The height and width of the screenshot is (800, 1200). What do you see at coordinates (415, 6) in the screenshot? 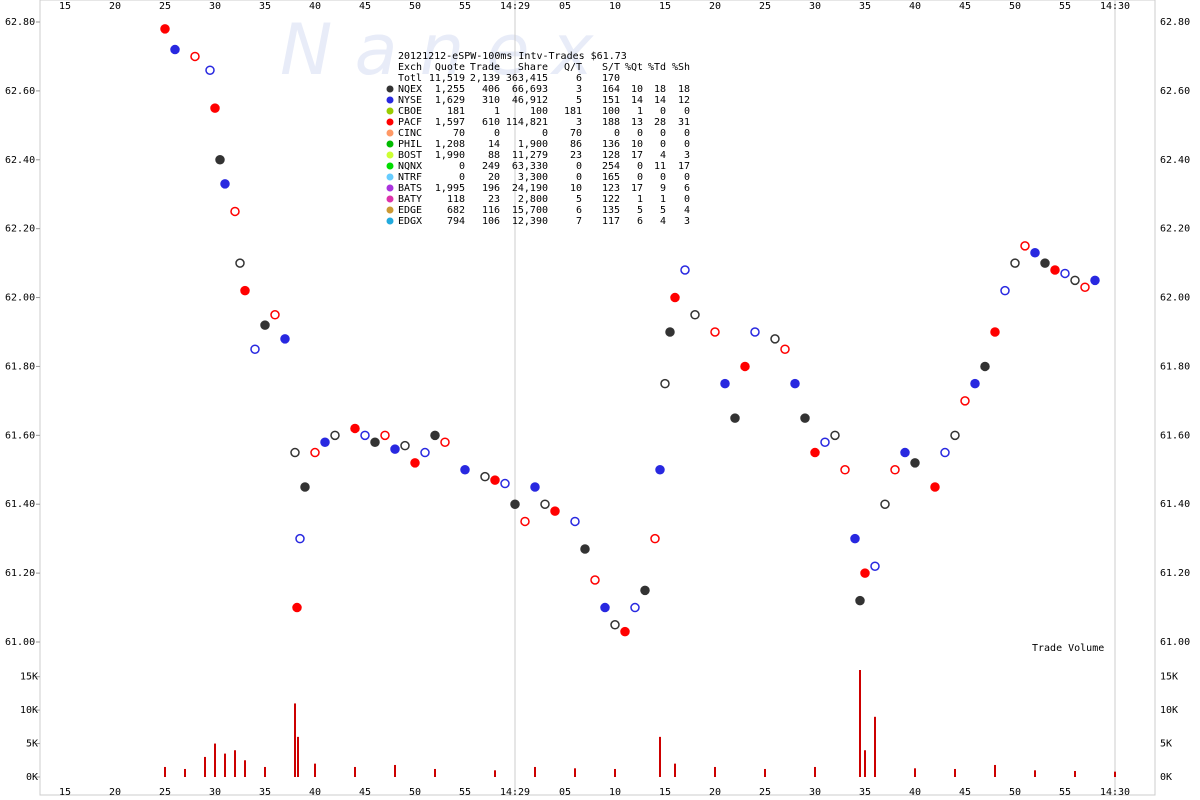
I see `x-tick-label-top: 50` at bounding box center [415, 6].